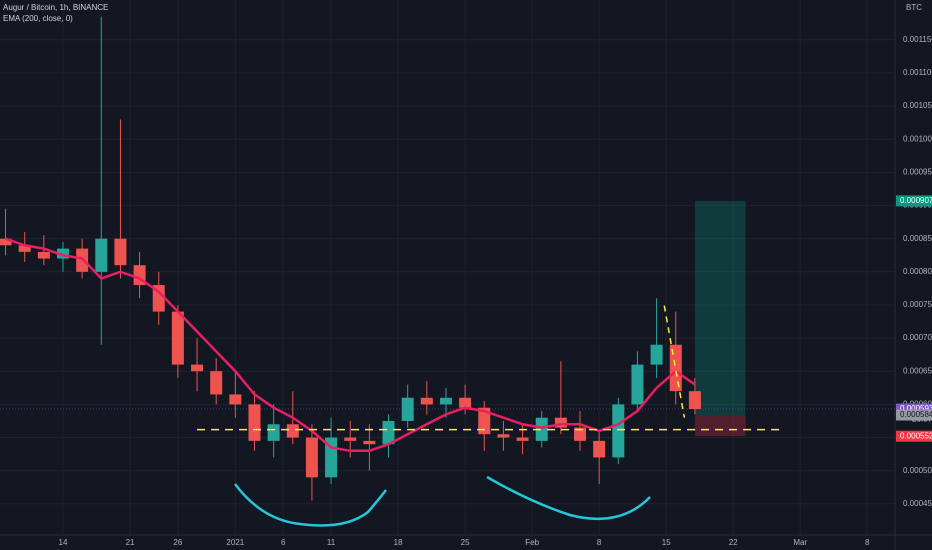  I want to click on trend-line, so click(674, 361).